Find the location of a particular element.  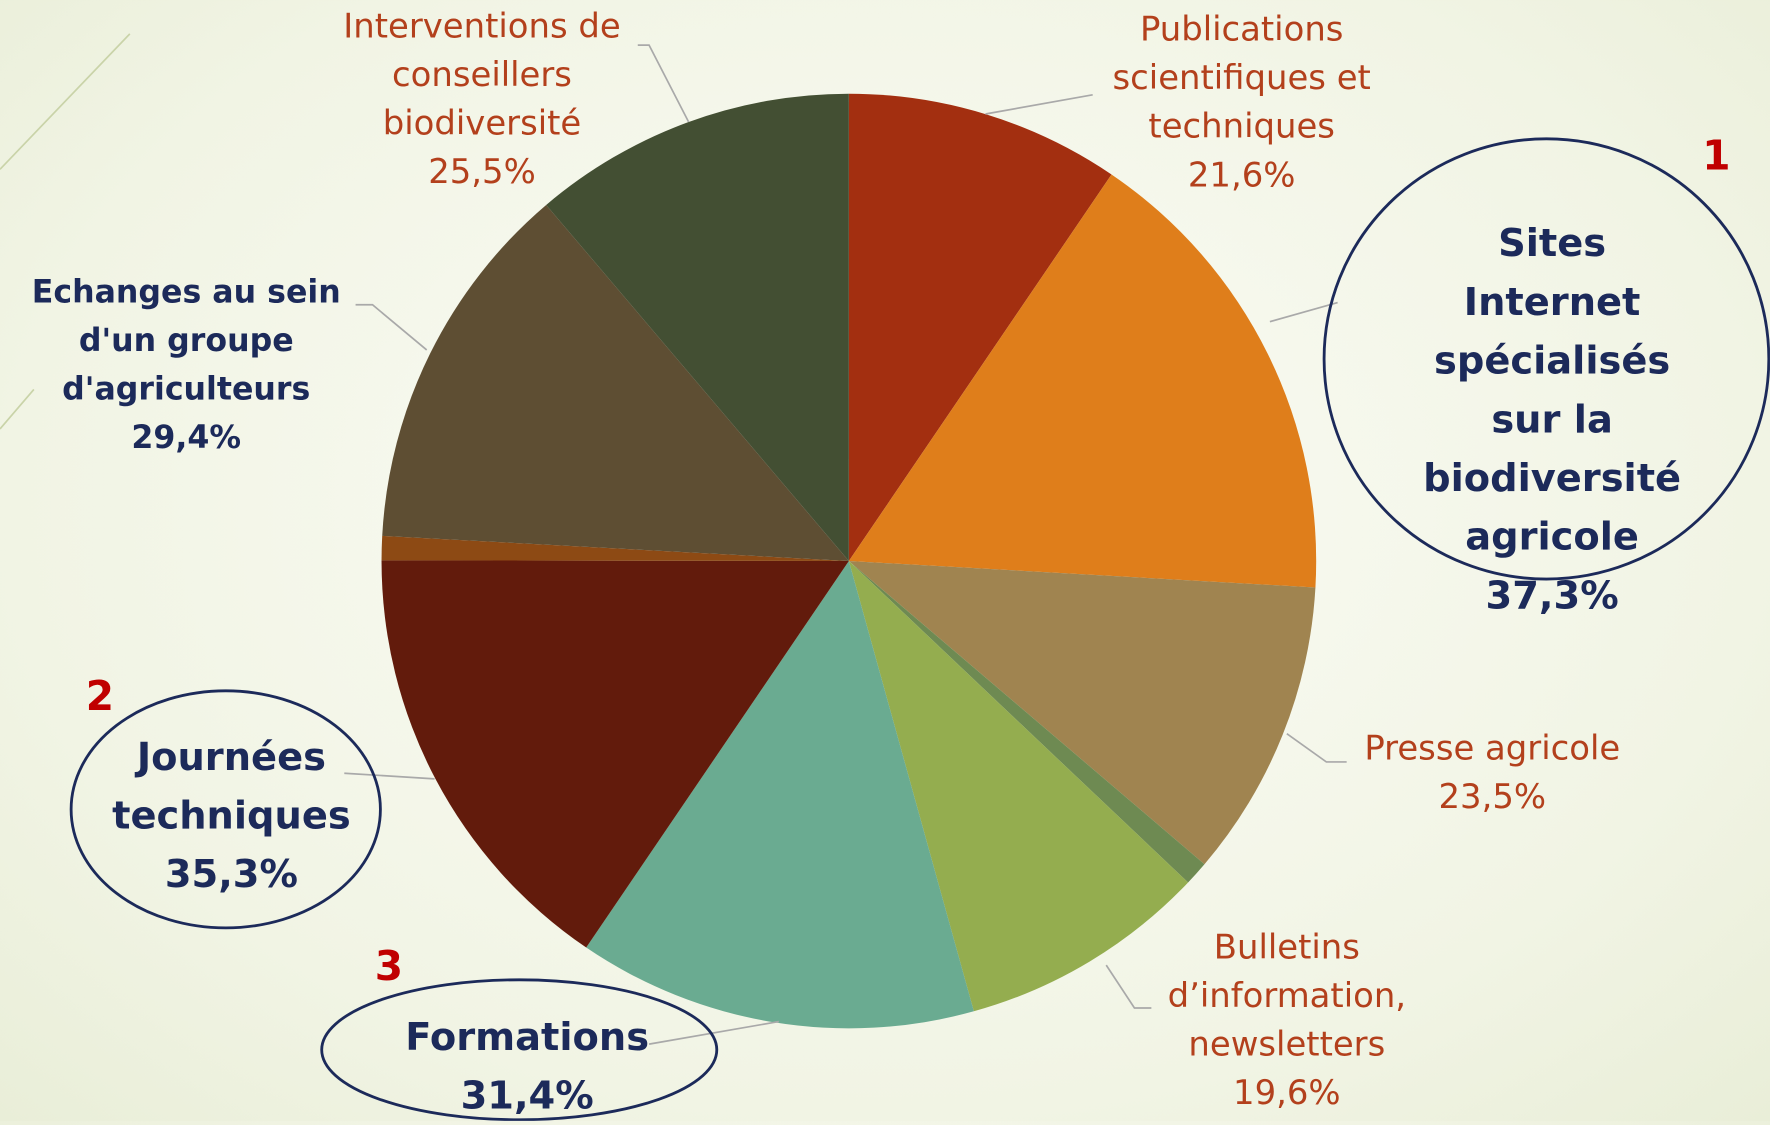

value-label: 37,3% is located at coordinates (1552, 596).